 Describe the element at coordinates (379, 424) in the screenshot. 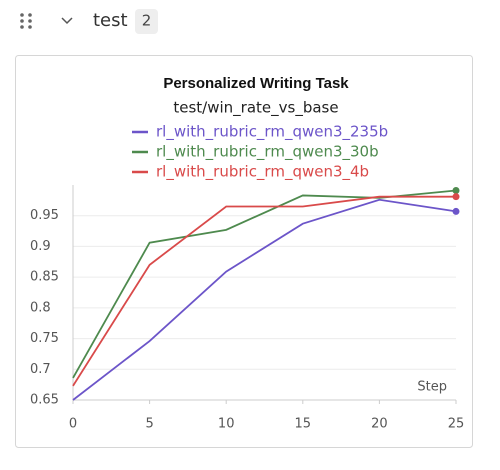

I see `x-tick-label: 20` at that location.